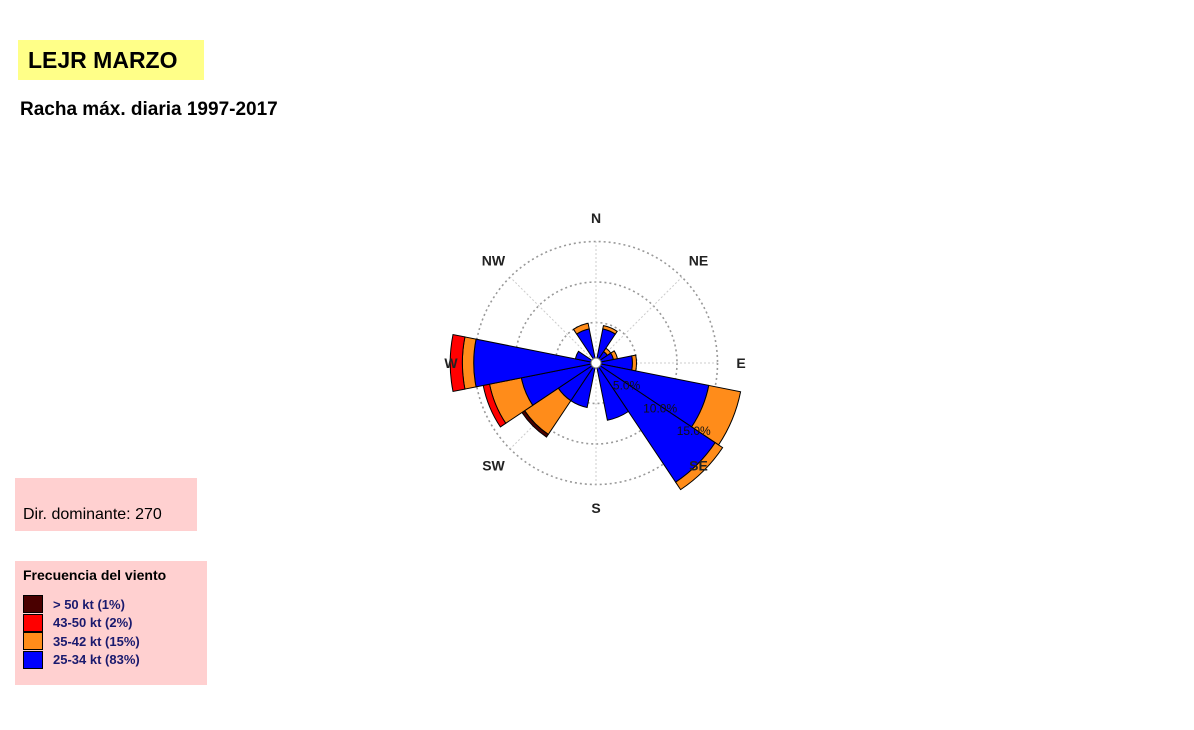 The width and height of the screenshot is (1194, 730). I want to click on compass-label-nw: NW, so click(494, 260).